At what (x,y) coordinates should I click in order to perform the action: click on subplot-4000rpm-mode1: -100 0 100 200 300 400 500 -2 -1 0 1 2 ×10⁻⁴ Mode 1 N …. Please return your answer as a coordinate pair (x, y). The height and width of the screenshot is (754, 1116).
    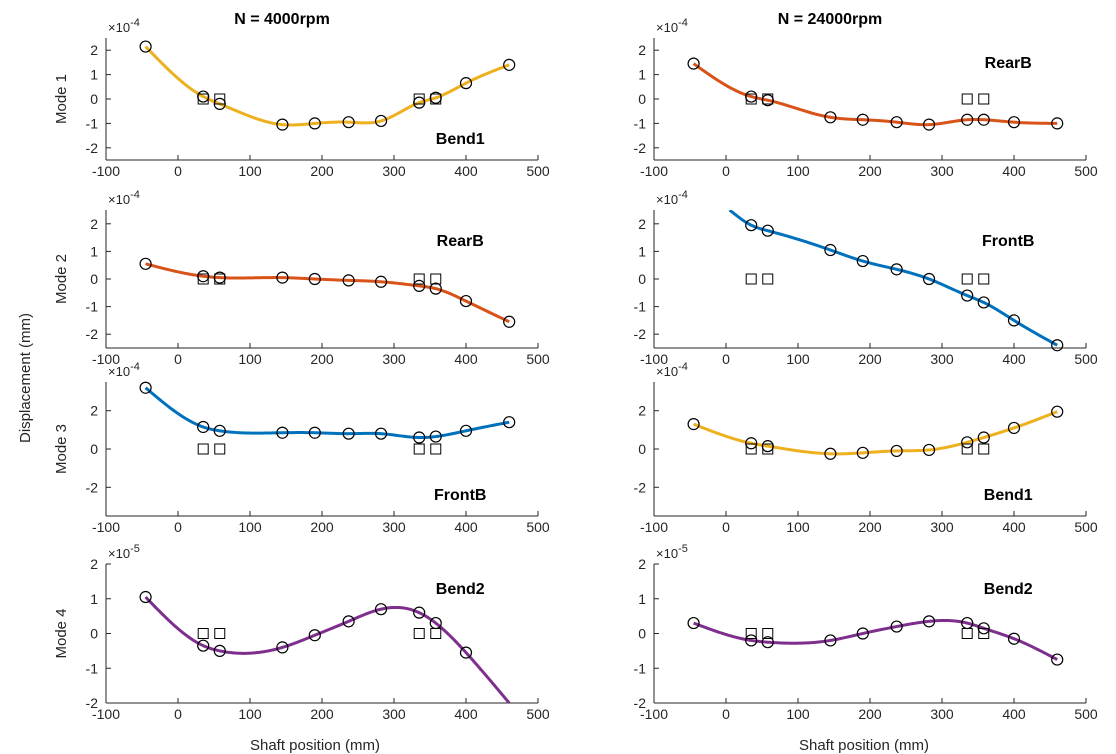
    Looking at the image, I should click on (301, 95).